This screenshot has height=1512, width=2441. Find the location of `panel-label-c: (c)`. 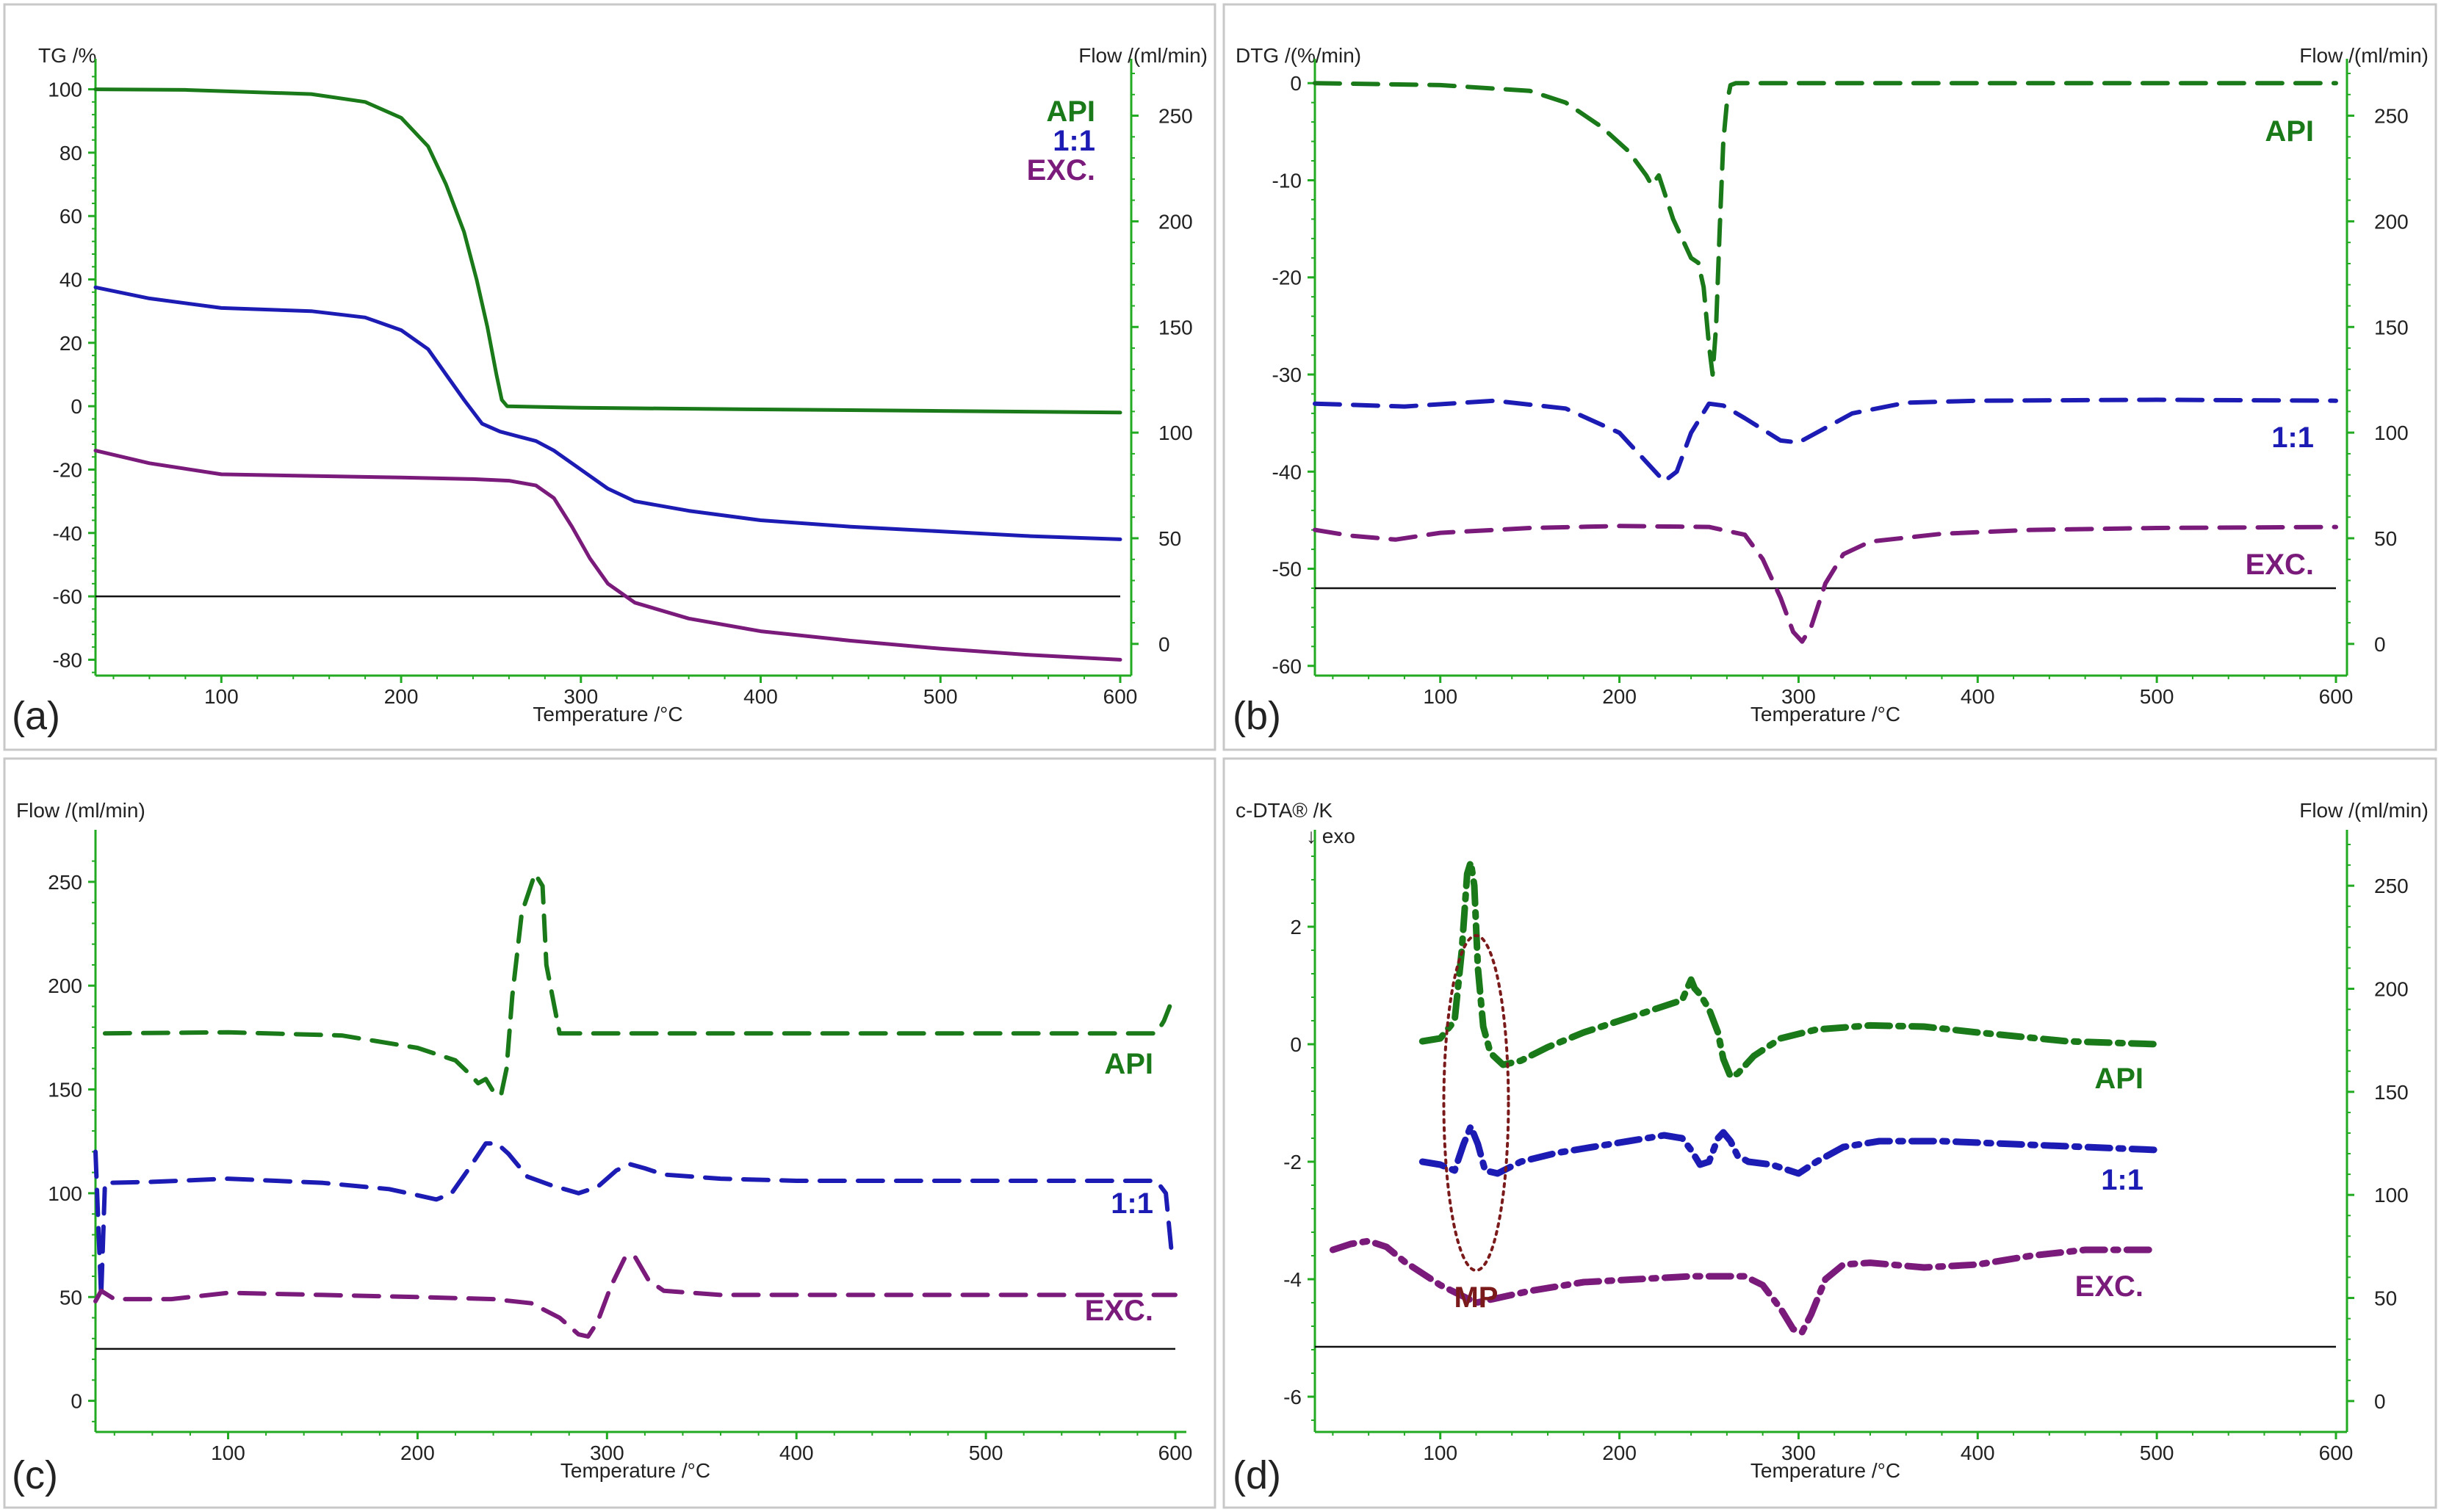

panel-label-c: (c) is located at coordinates (35, 1475).